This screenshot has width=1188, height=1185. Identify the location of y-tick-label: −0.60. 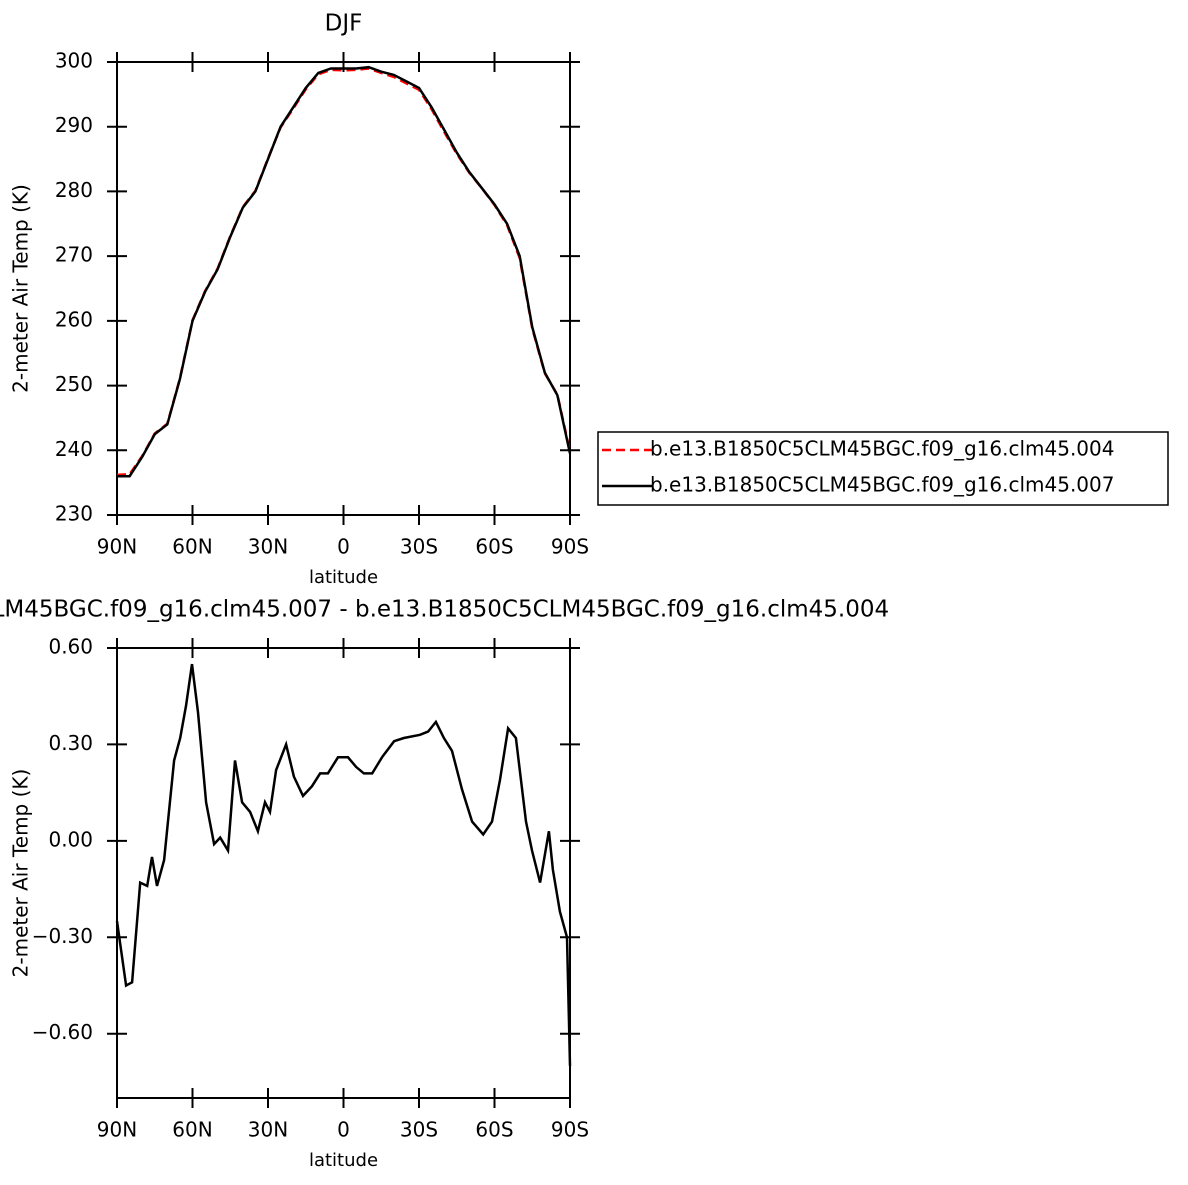
(62, 1032).